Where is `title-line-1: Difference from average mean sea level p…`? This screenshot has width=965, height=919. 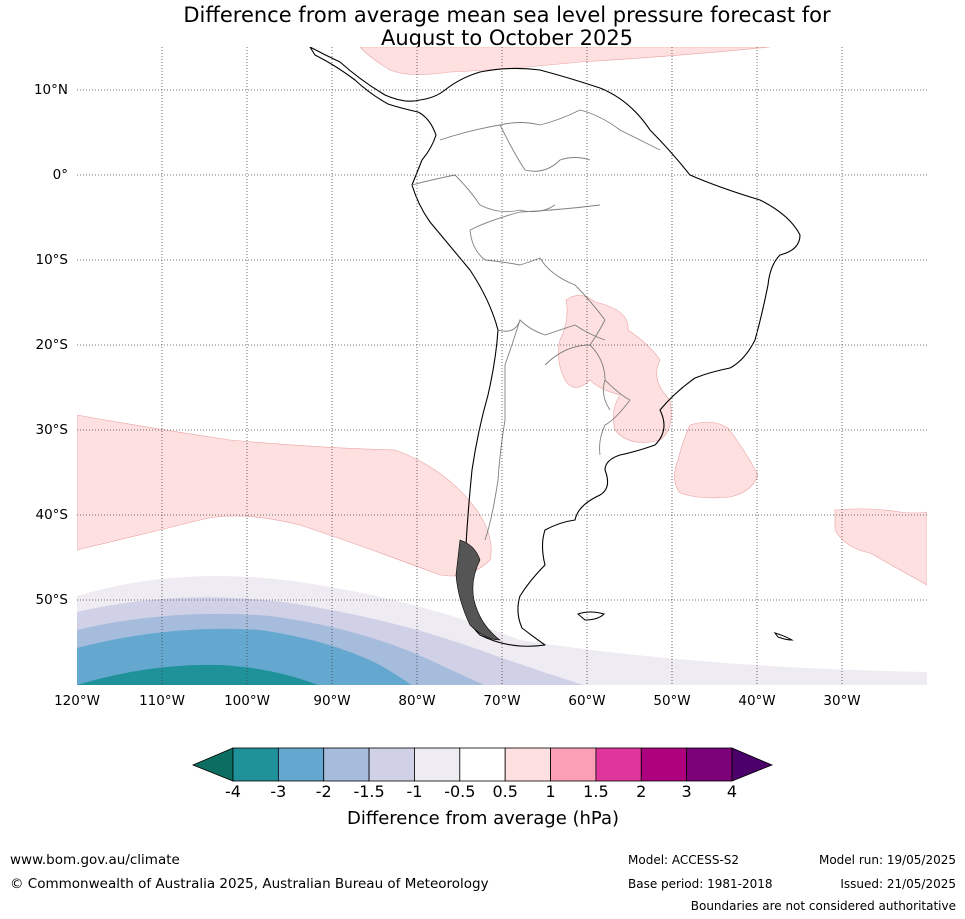
title-line-1: Difference from average mean sea level p… is located at coordinates (507, 15).